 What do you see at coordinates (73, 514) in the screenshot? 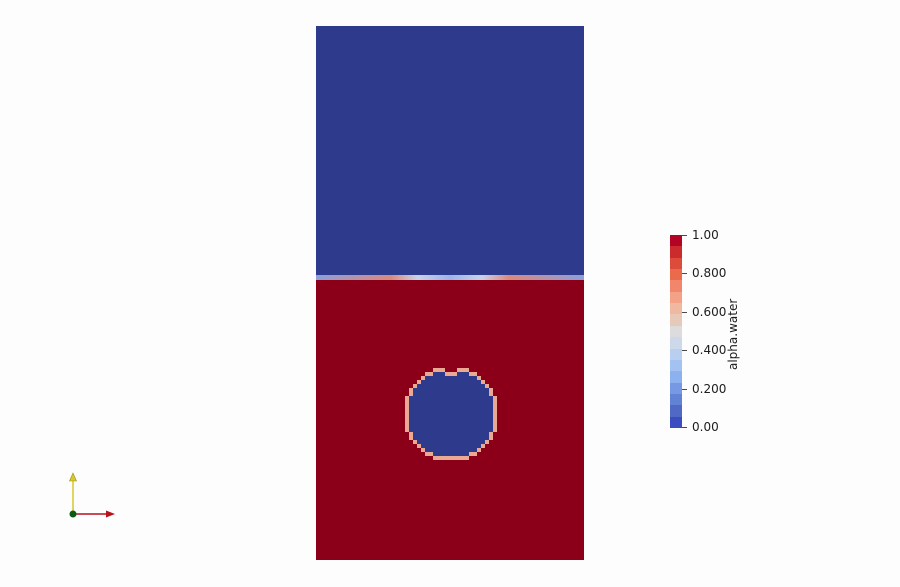
I see `origin-dot-icon` at bounding box center [73, 514].